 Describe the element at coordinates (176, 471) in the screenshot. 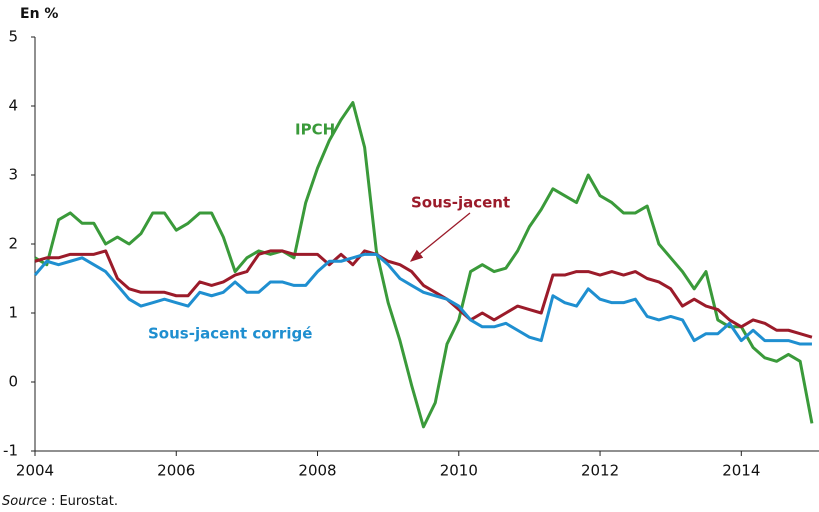

I see `x-tick-label: 2006` at that location.